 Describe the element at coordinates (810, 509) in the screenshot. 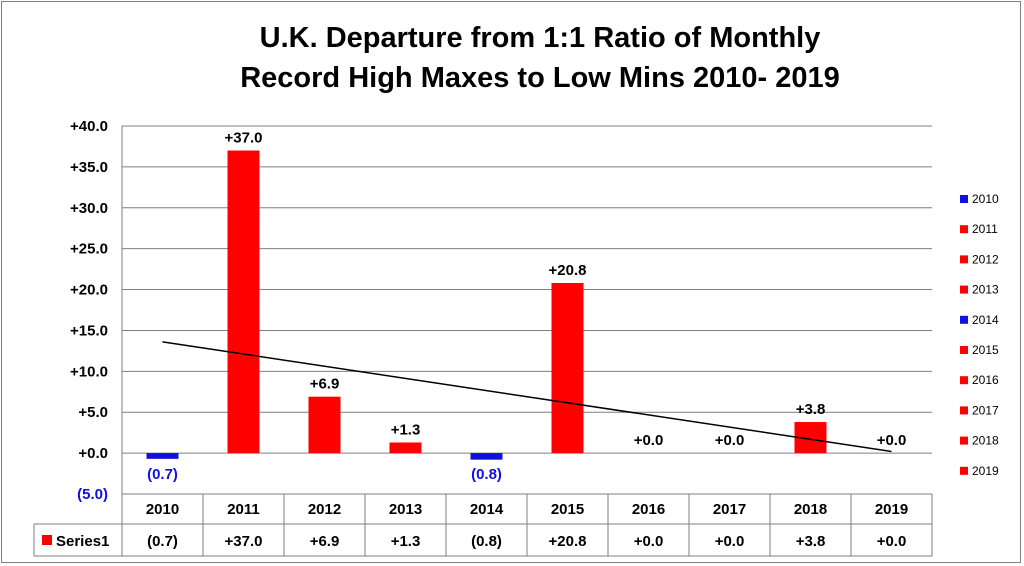

I see `category-label-2018: 2018` at that location.